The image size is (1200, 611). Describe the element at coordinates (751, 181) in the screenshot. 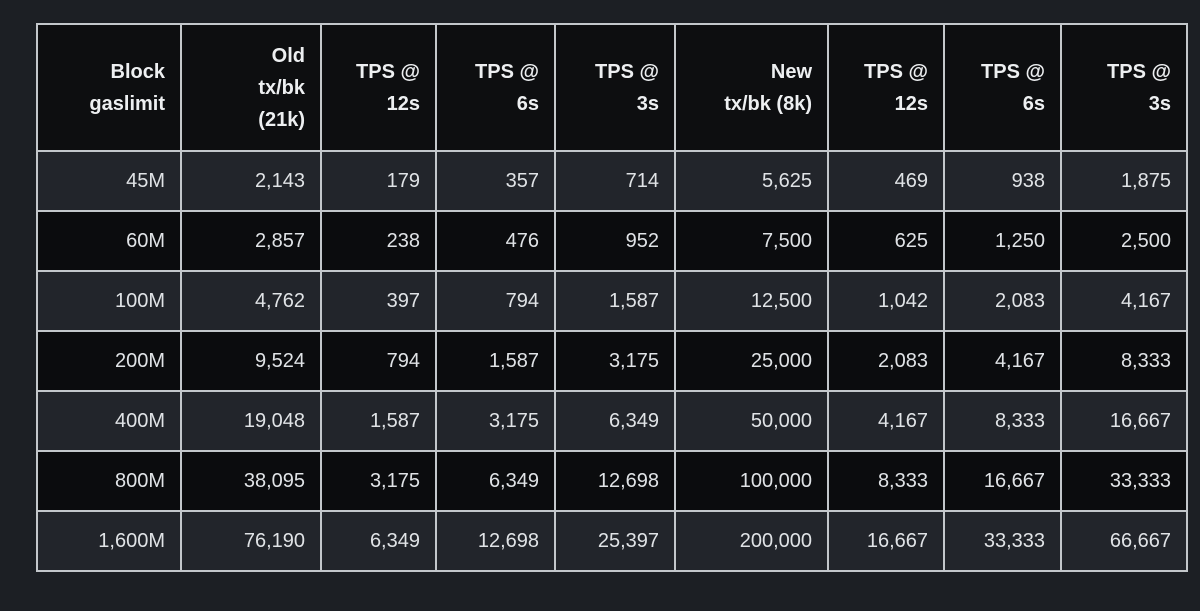

I see `value-cell: 5,625` at that location.